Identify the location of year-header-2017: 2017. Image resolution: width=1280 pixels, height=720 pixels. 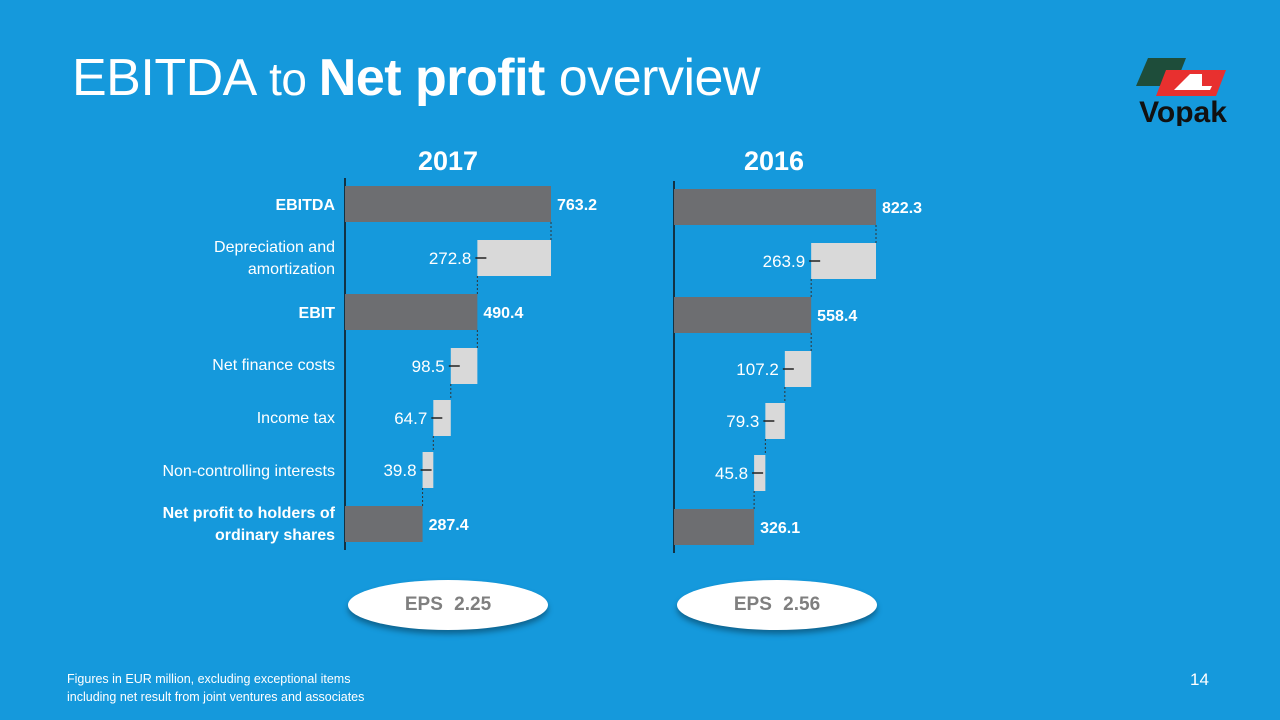
(448, 161).